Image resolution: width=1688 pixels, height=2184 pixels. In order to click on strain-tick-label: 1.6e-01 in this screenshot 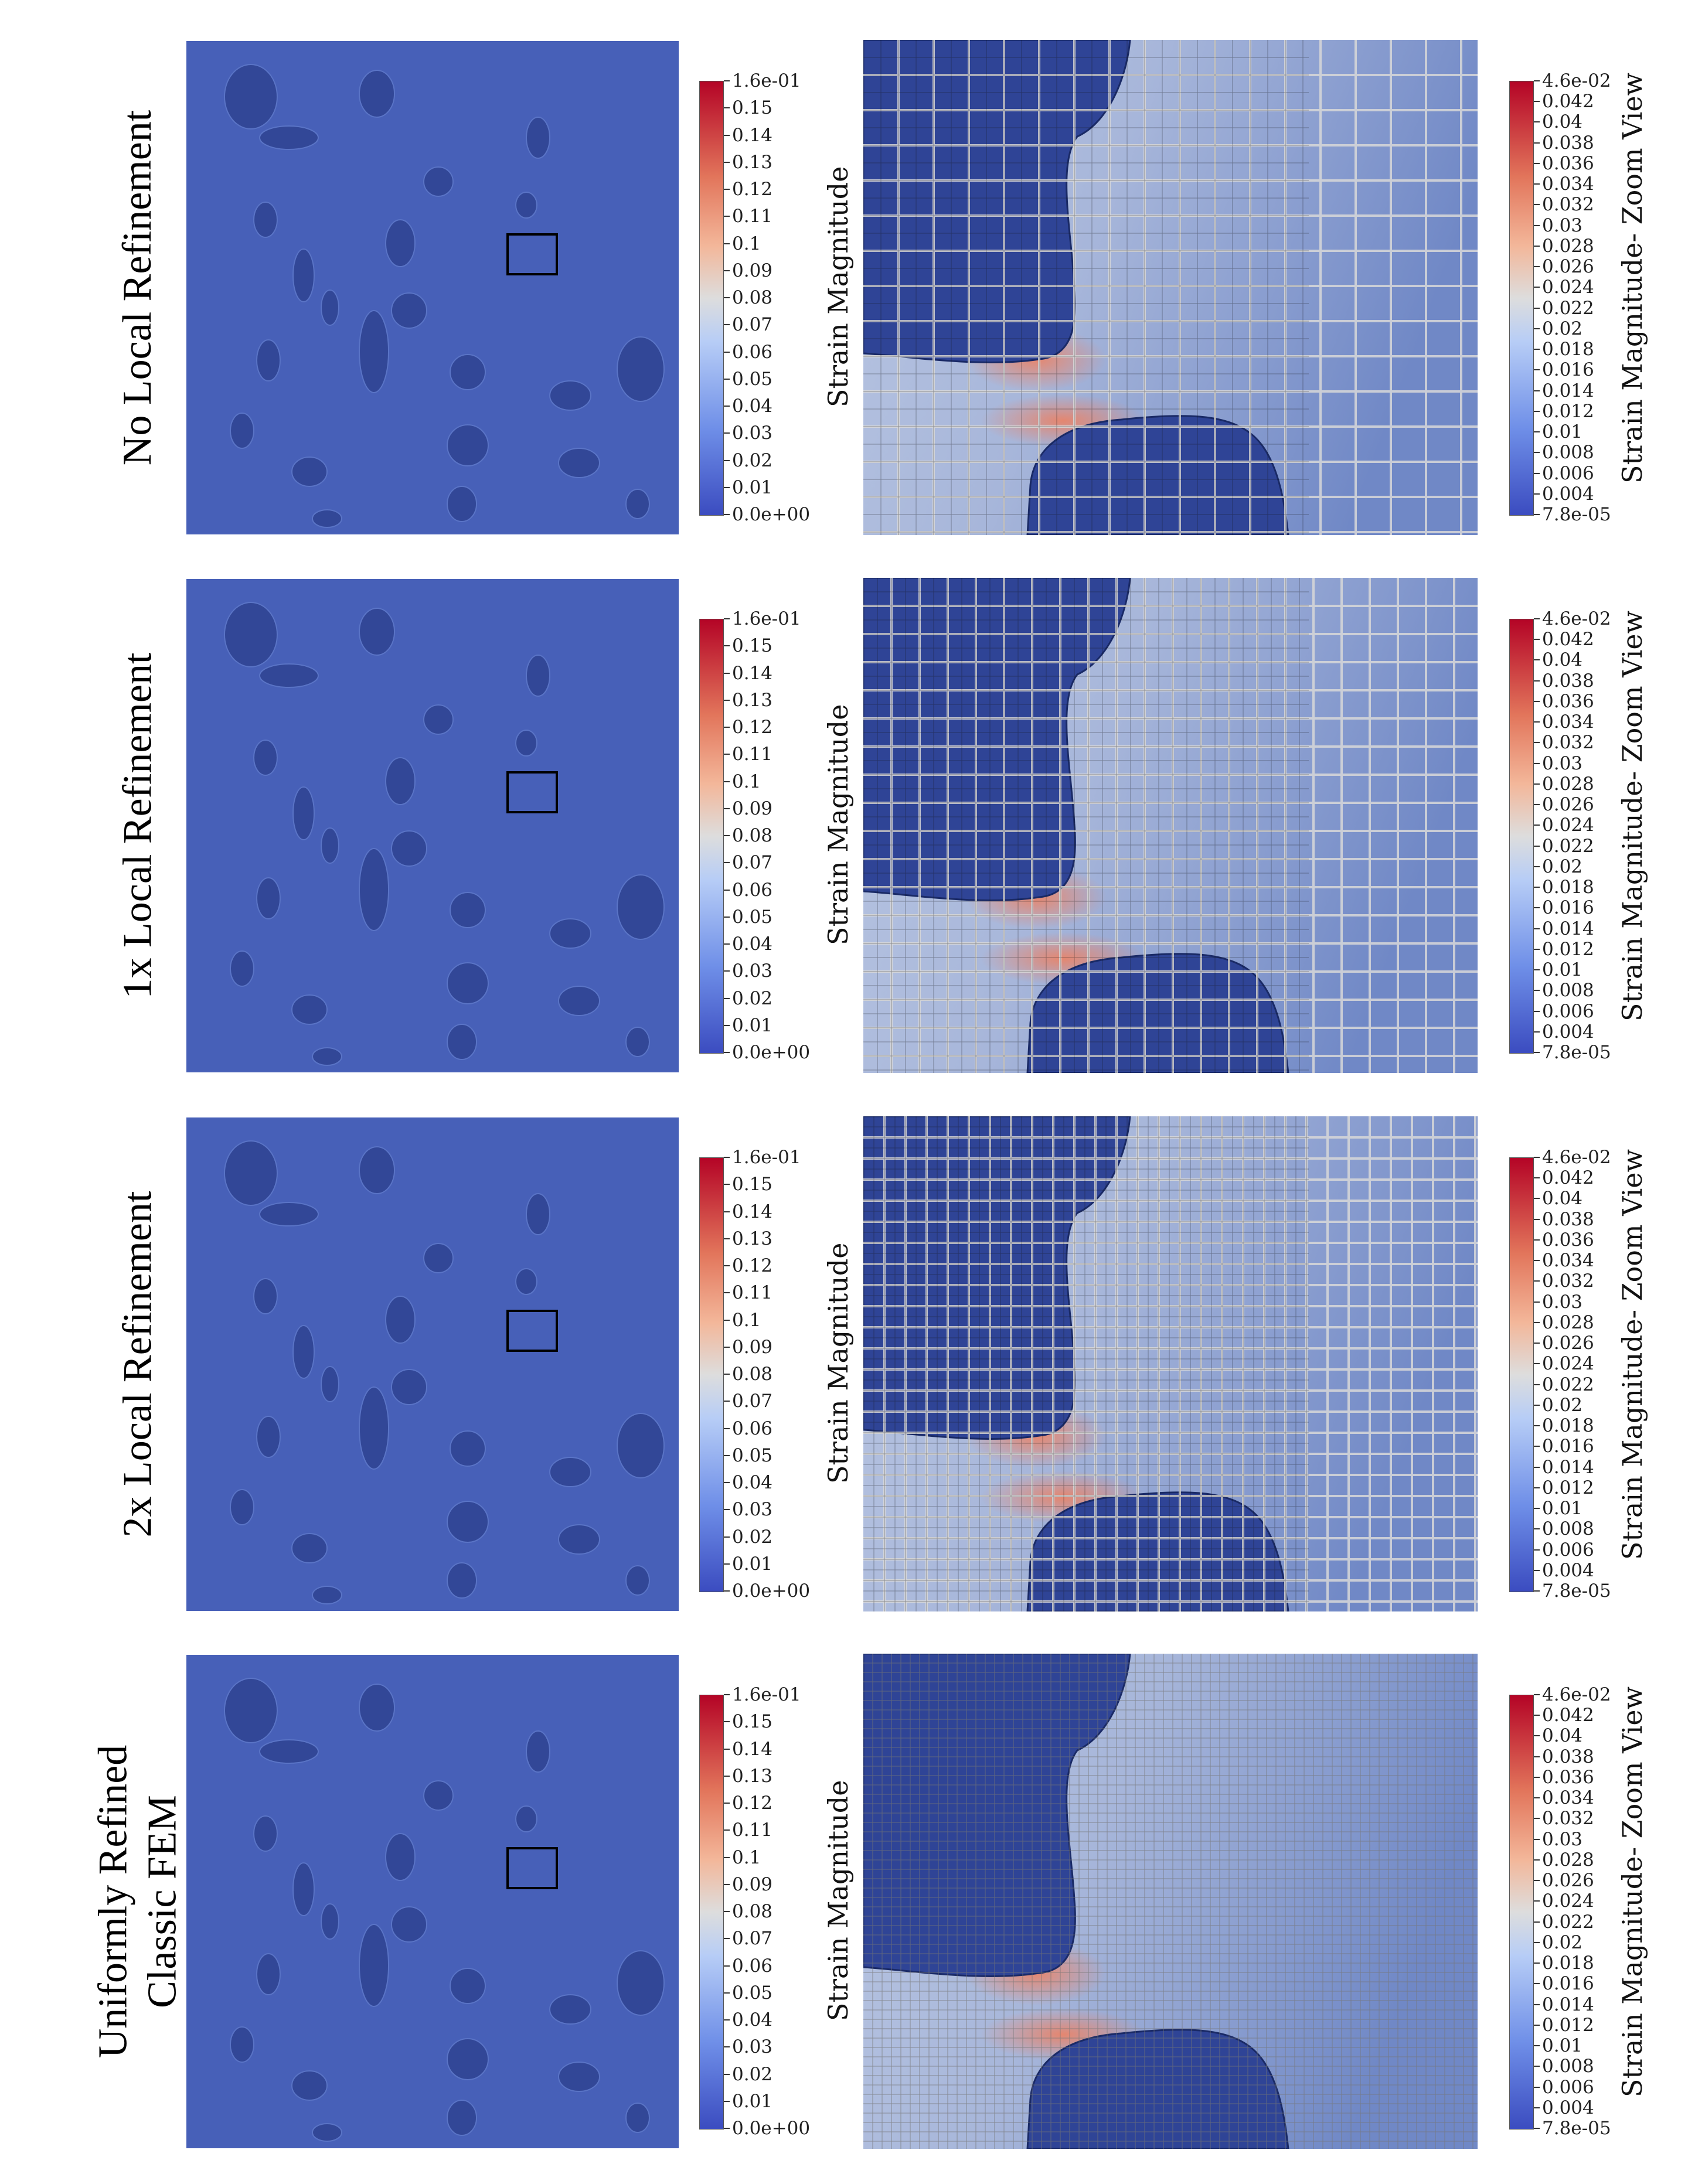, I will do `click(763, 618)`.